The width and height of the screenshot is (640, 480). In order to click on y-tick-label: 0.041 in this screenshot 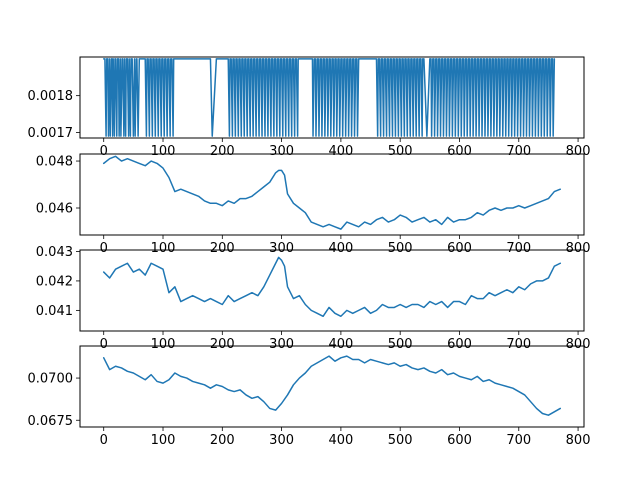, I will do `click(54, 311)`.